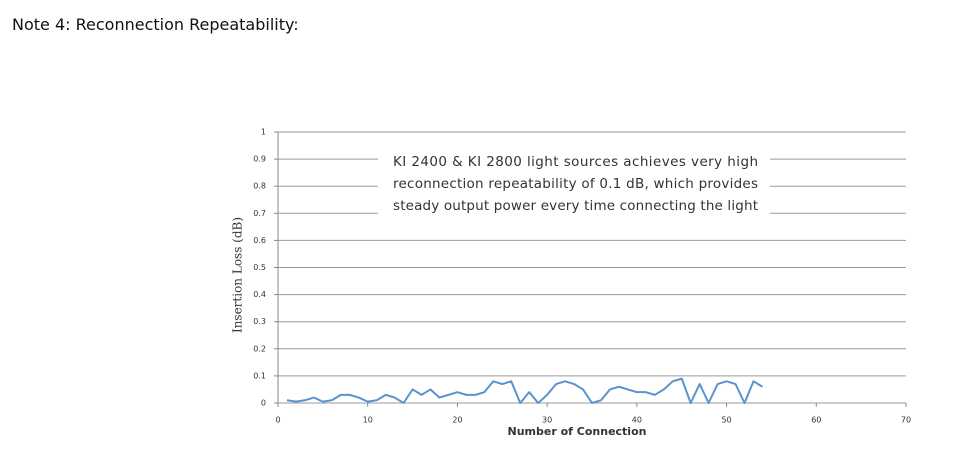 This screenshot has width=960, height=453. I want to click on y-tick-label: 0.7, so click(259, 213).